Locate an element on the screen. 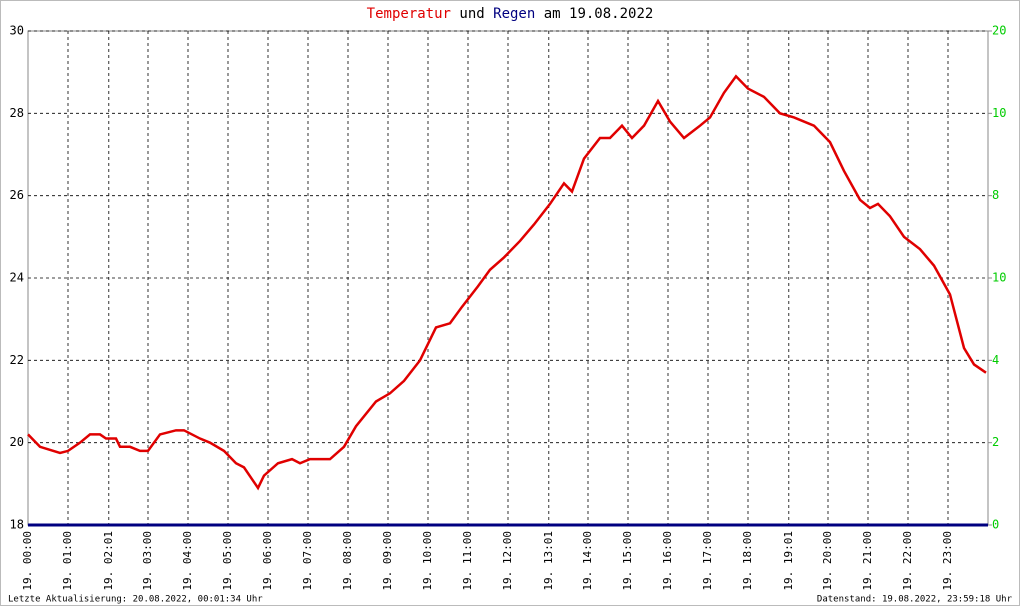 The image size is (1020, 606). y-tick-label: 18 is located at coordinates (17, 525).